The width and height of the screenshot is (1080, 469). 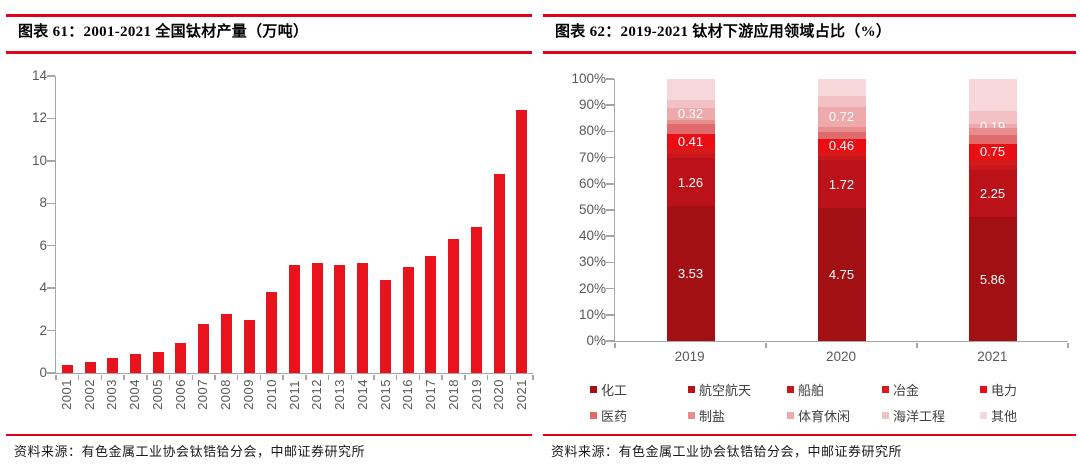 What do you see at coordinates (992, 118) in the screenshot?
I see `segment-marine-engineering-2021` at bounding box center [992, 118].